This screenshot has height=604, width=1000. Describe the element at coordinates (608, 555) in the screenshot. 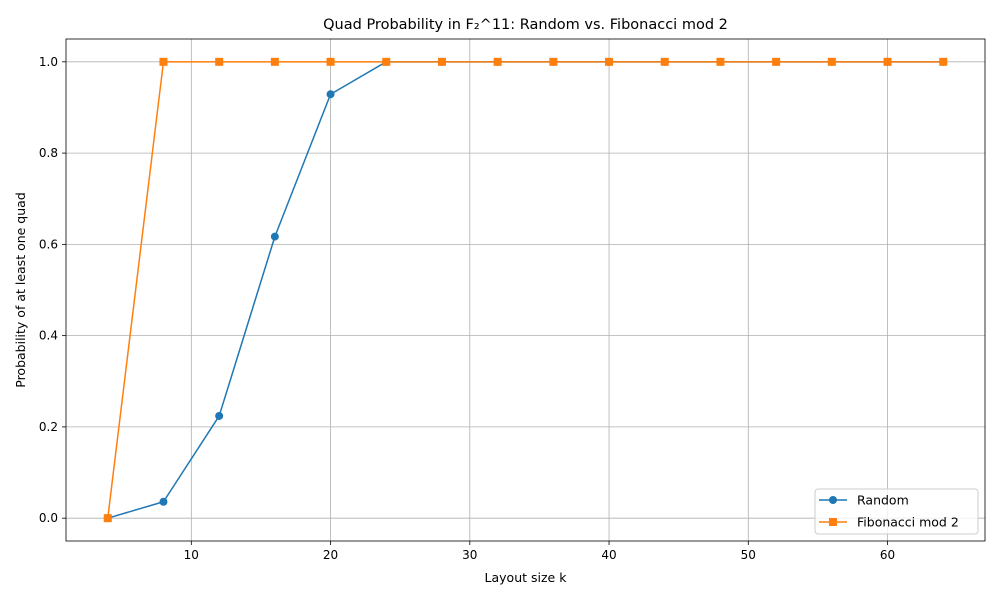

I see `x-tick-label: 40` at that location.